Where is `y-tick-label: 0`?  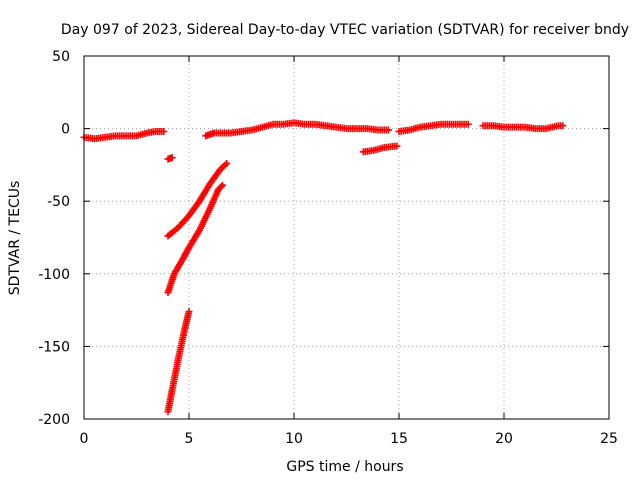
y-tick-label: 0 is located at coordinates (65, 130).